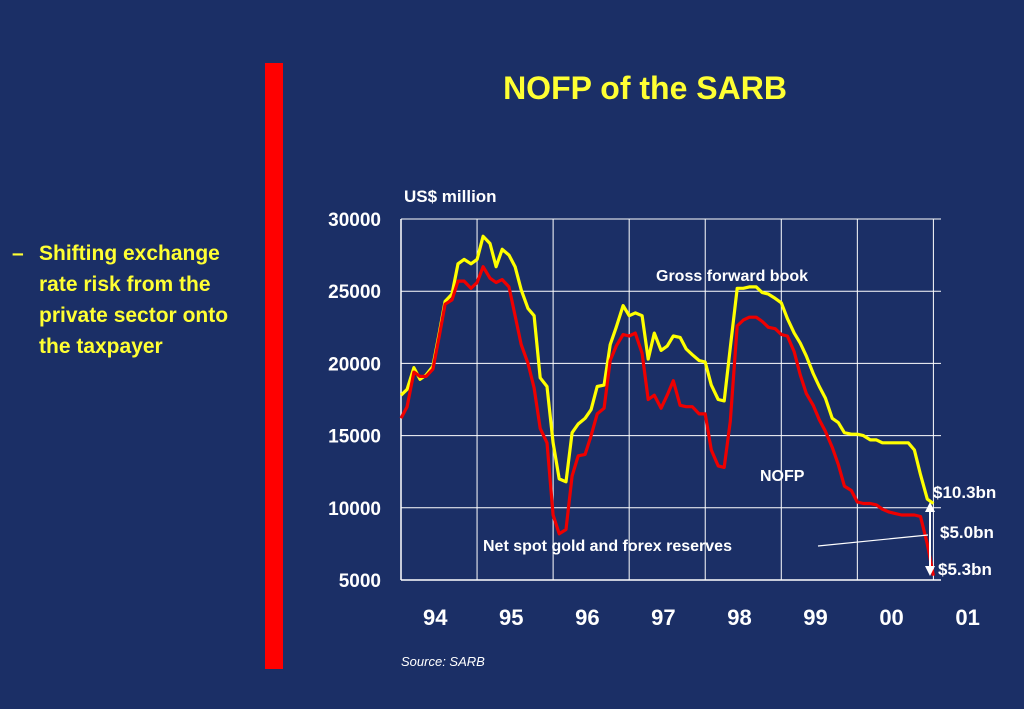 The width and height of the screenshot is (1024, 709). What do you see at coordinates (435, 617) in the screenshot?
I see `x-tick-label: 94` at bounding box center [435, 617].